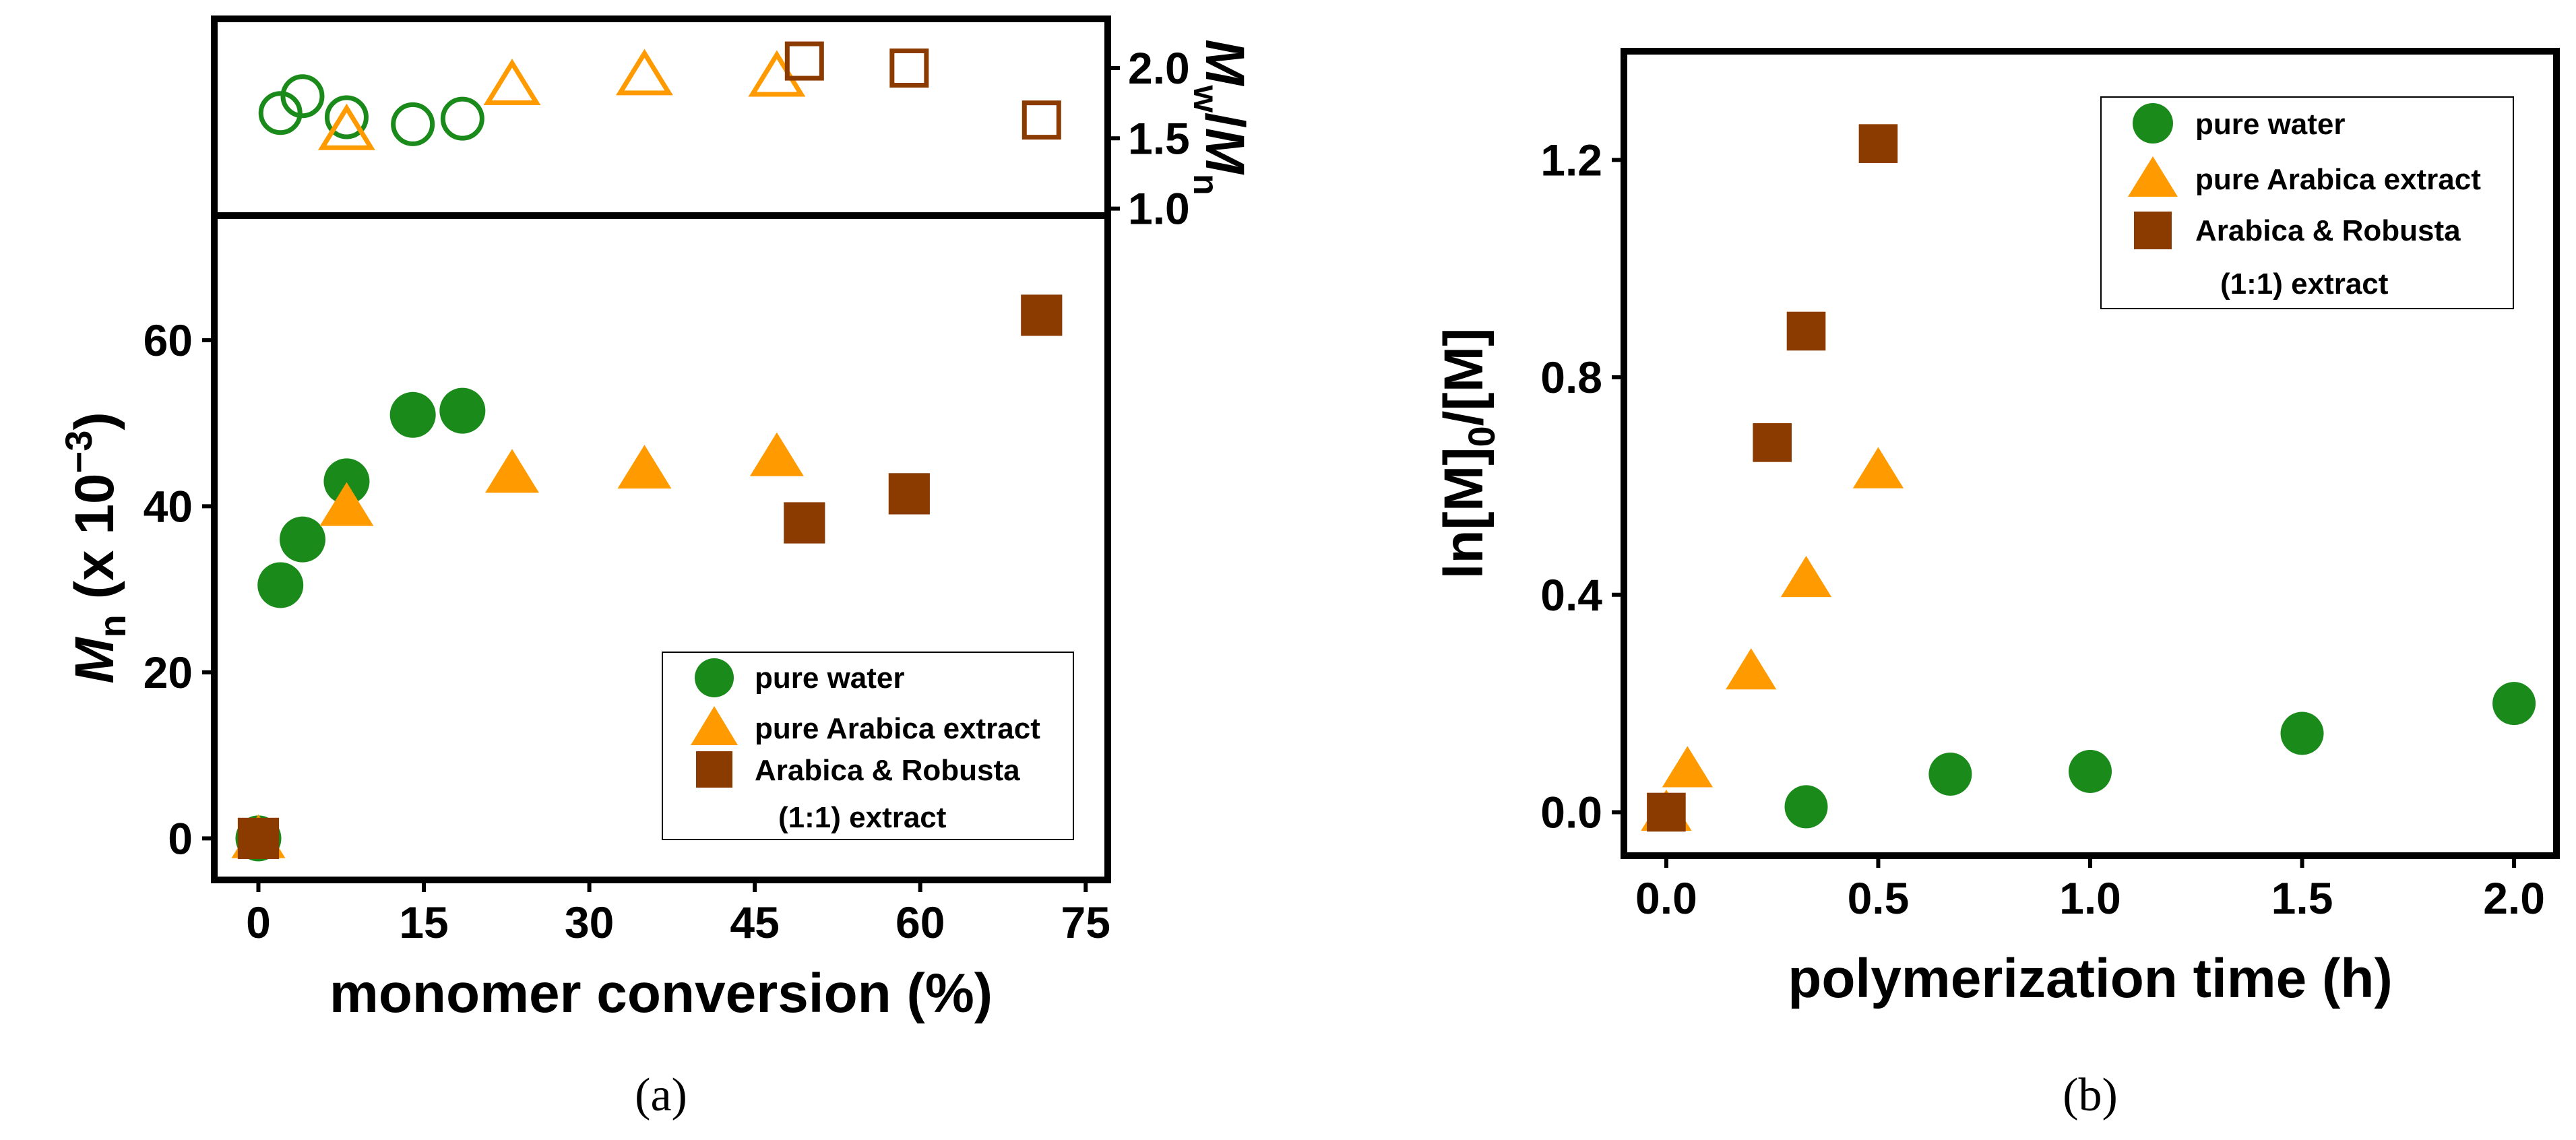  Describe the element at coordinates (180, 838) in the screenshot. I see `ytick-label: 0` at that location.